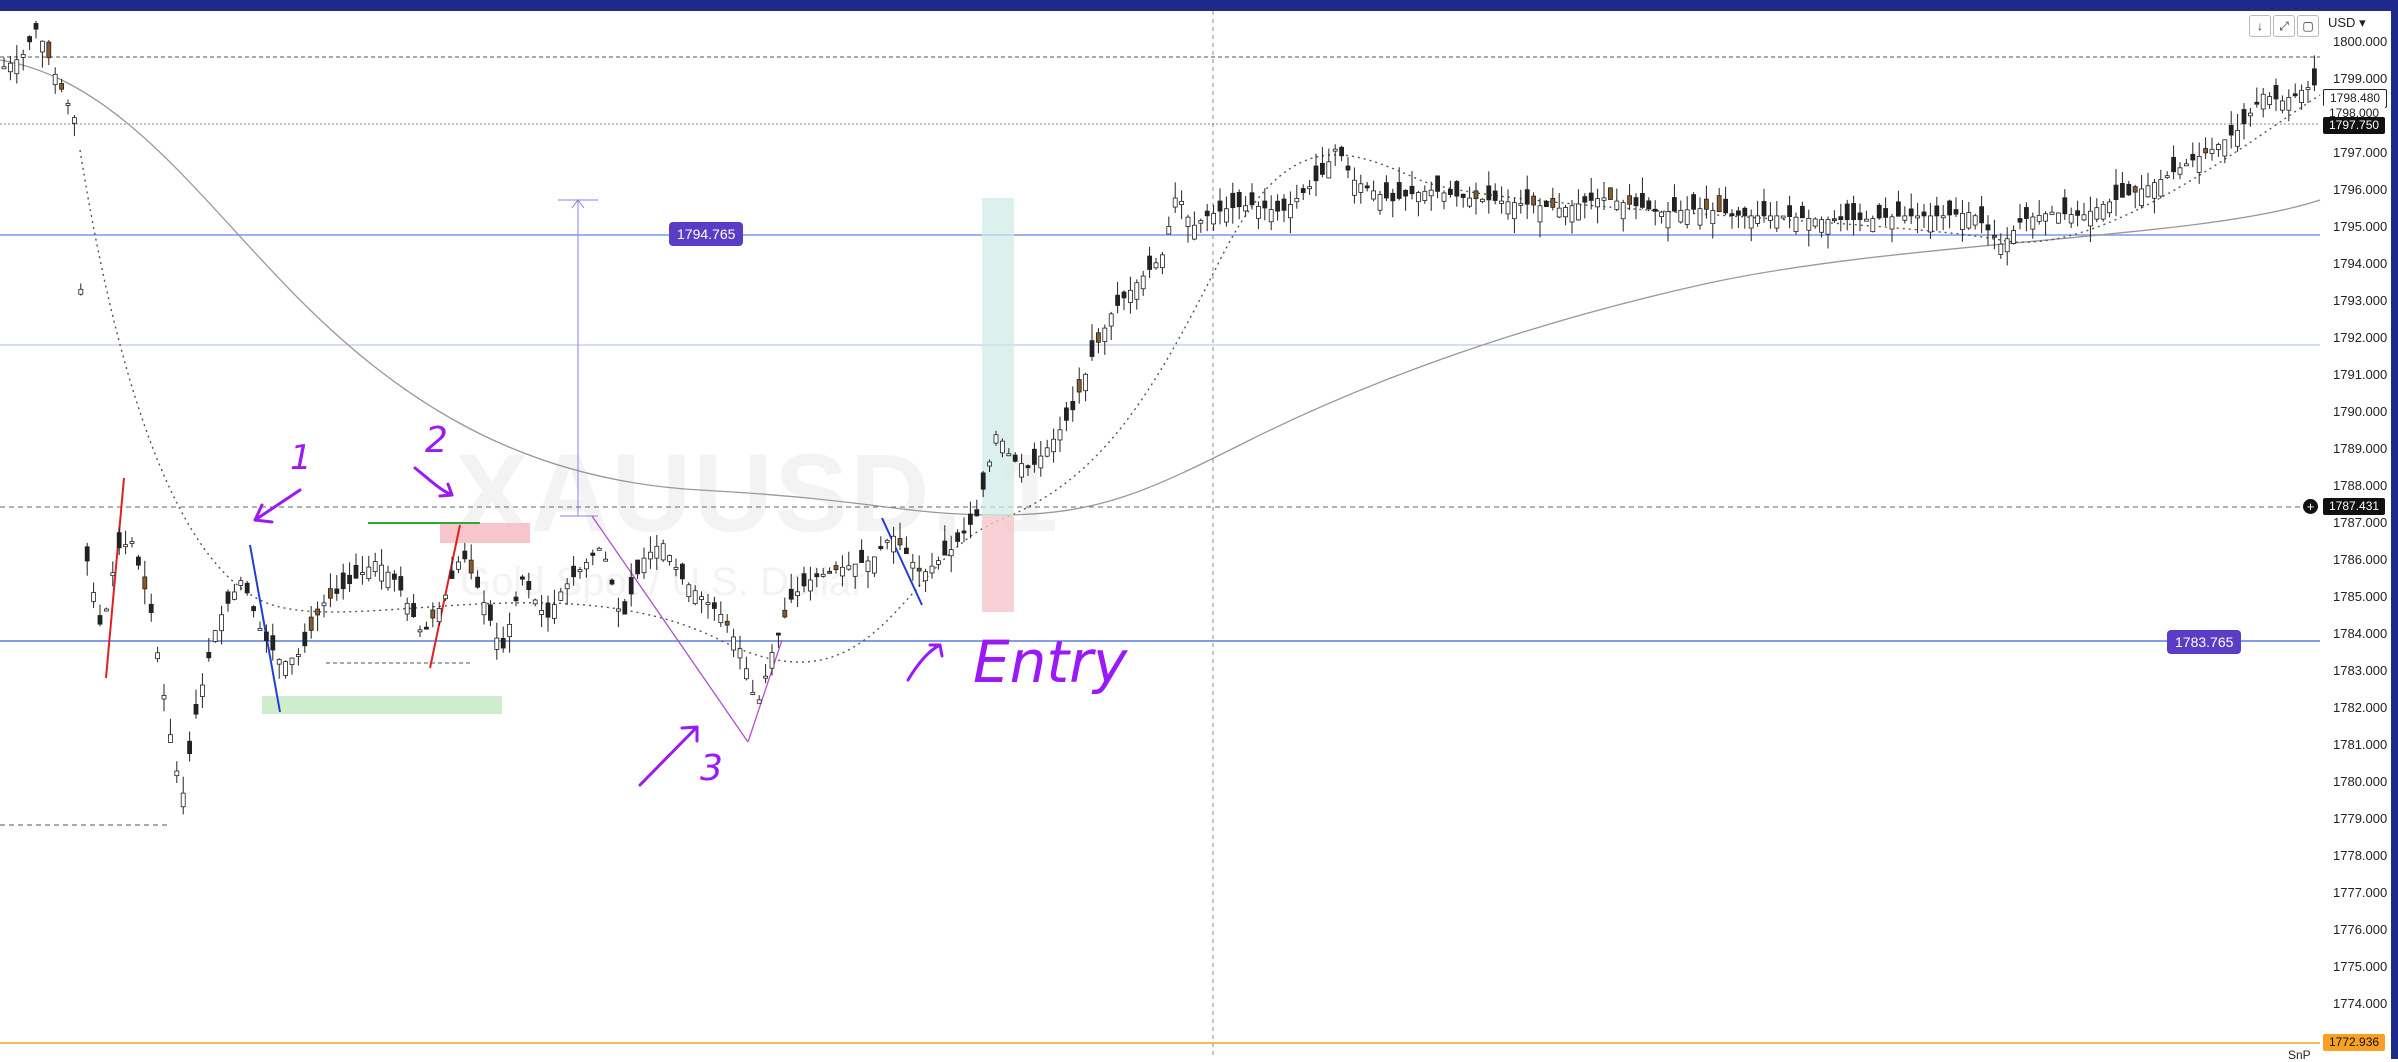 Image resolution: width=2398 pixels, height=1062 pixels. I want to click on download-icon: ↓, so click(2260, 26).